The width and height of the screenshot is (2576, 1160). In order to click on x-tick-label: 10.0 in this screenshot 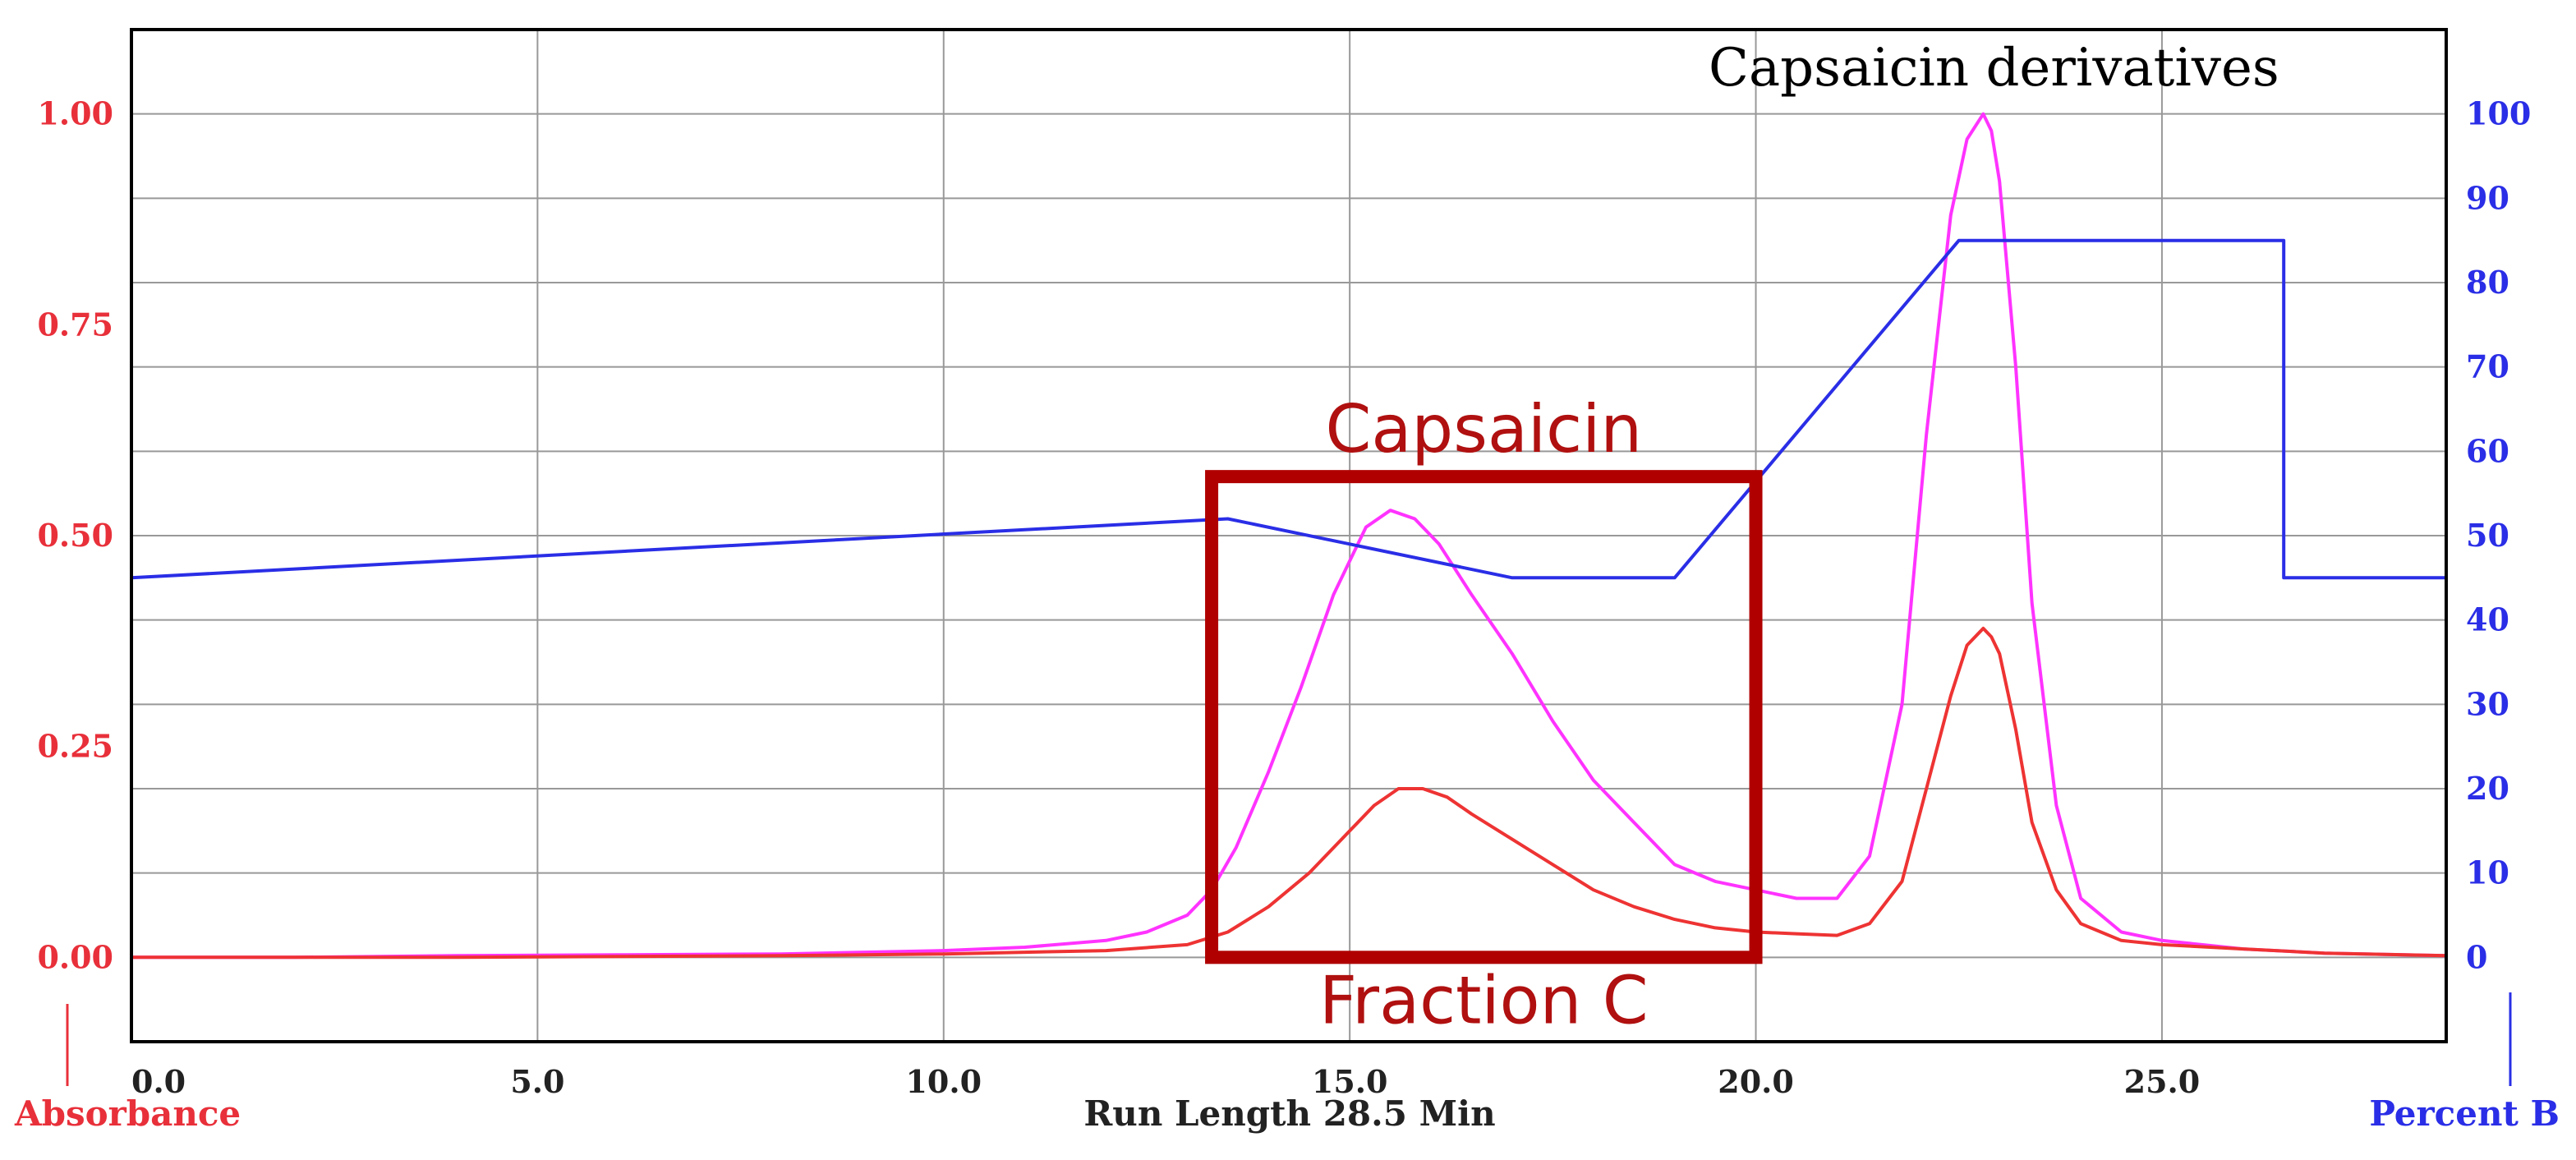, I will do `click(943, 1081)`.